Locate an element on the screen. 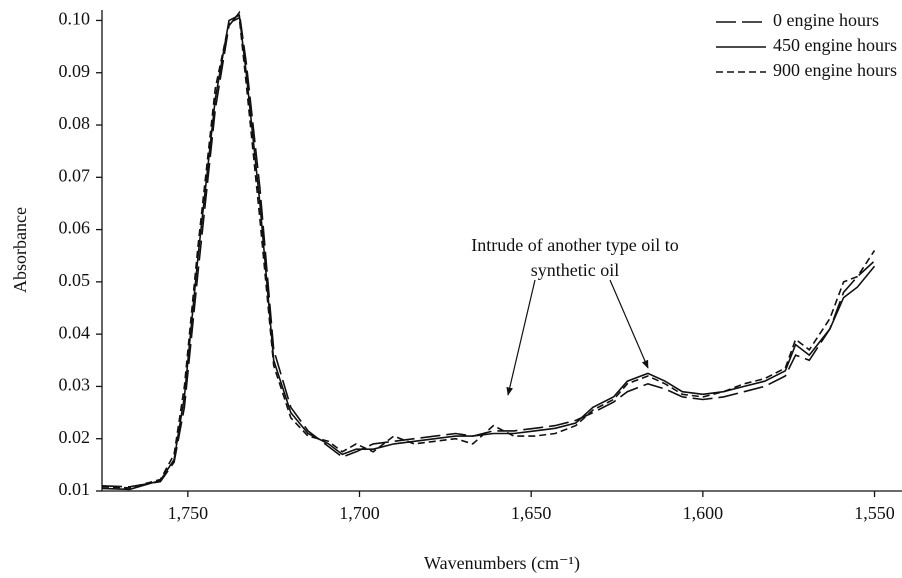 Image resolution: width=902 pixels, height=578 pixels. y-tick-label: 0.06 is located at coordinates (75, 228).